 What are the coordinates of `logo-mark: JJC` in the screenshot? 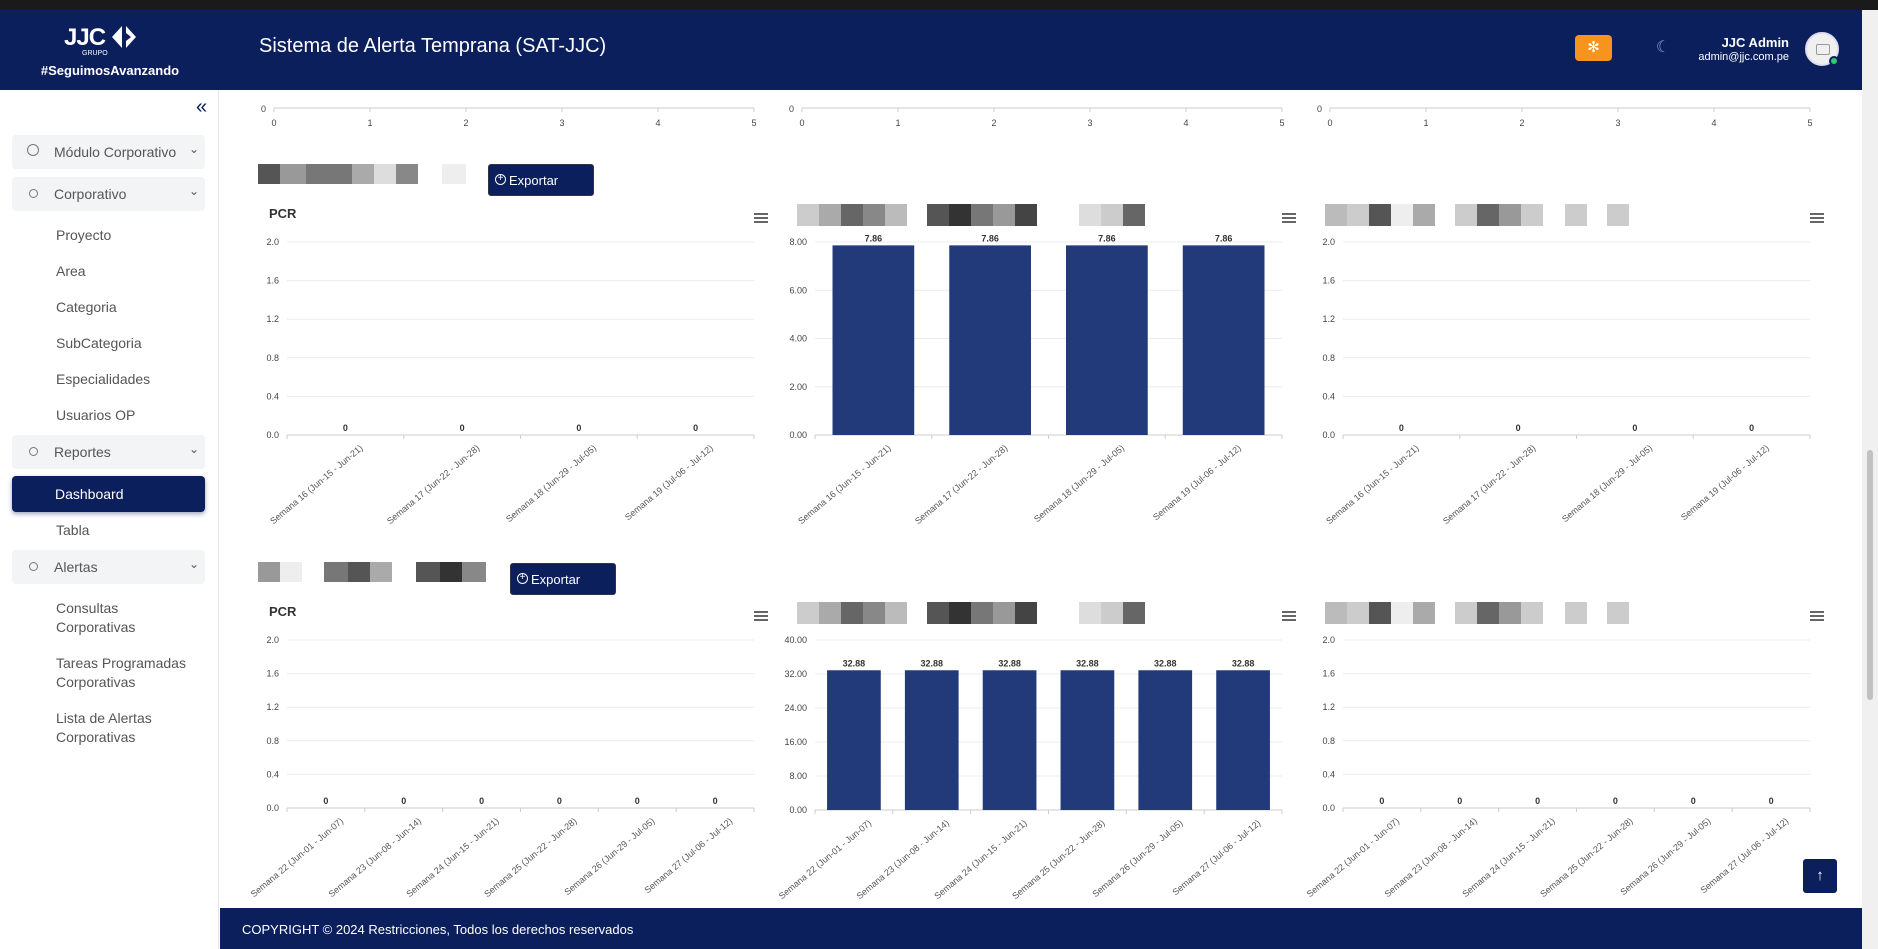 It's located at (85, 37).